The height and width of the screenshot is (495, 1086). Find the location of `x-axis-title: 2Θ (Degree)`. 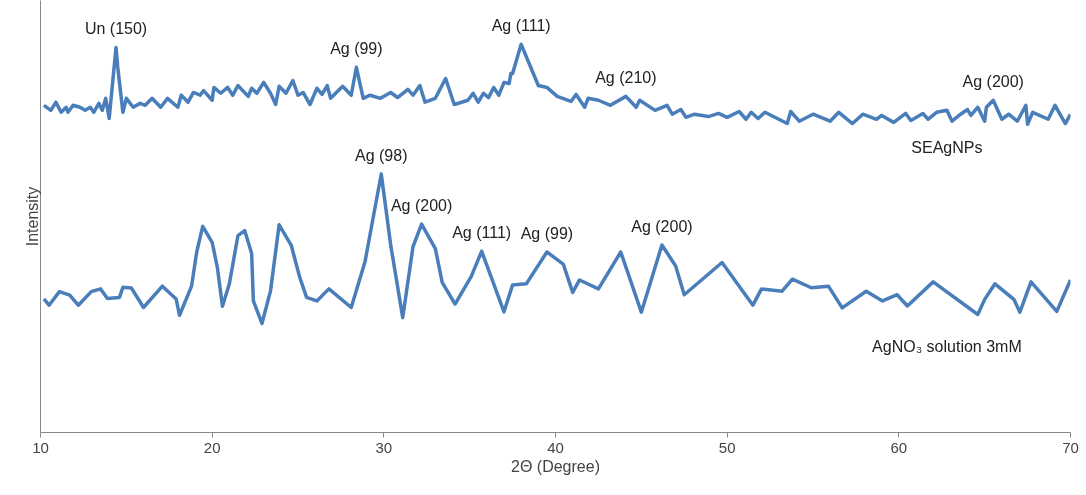

x-axis-title: 2Θ (Degree) is located at coordinates (555, 466).